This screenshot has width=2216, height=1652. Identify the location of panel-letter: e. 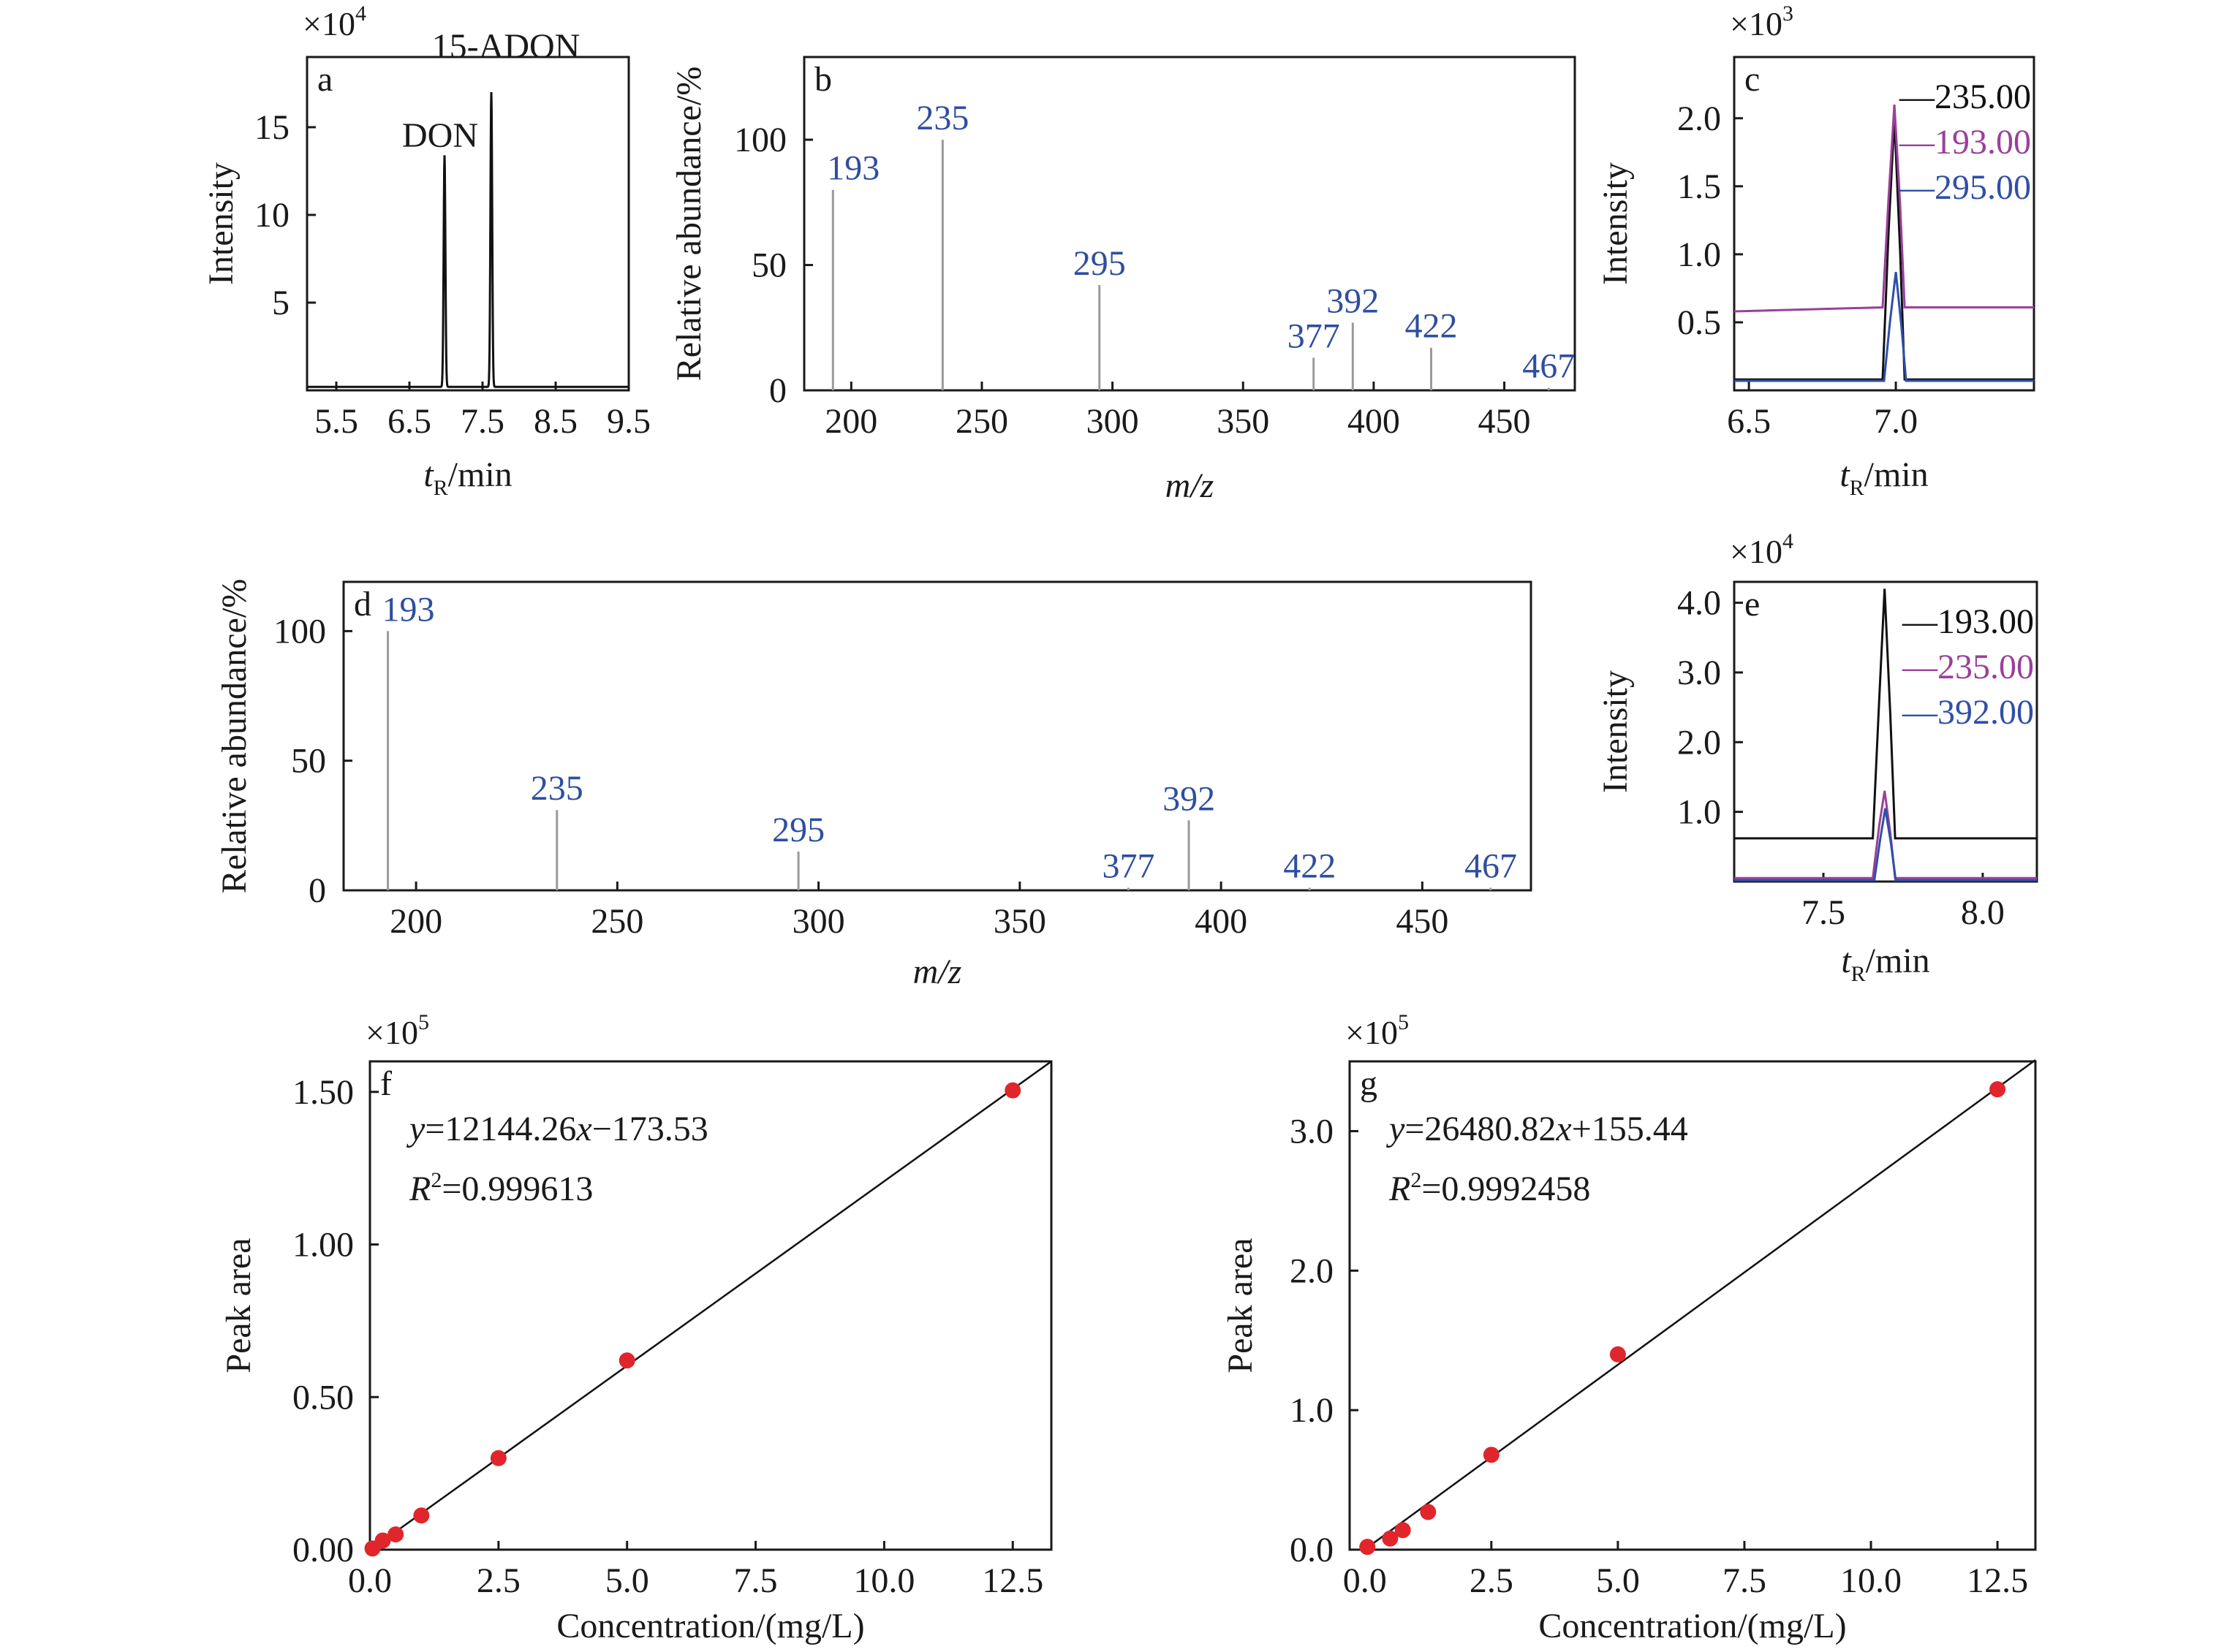
(1752, 604).